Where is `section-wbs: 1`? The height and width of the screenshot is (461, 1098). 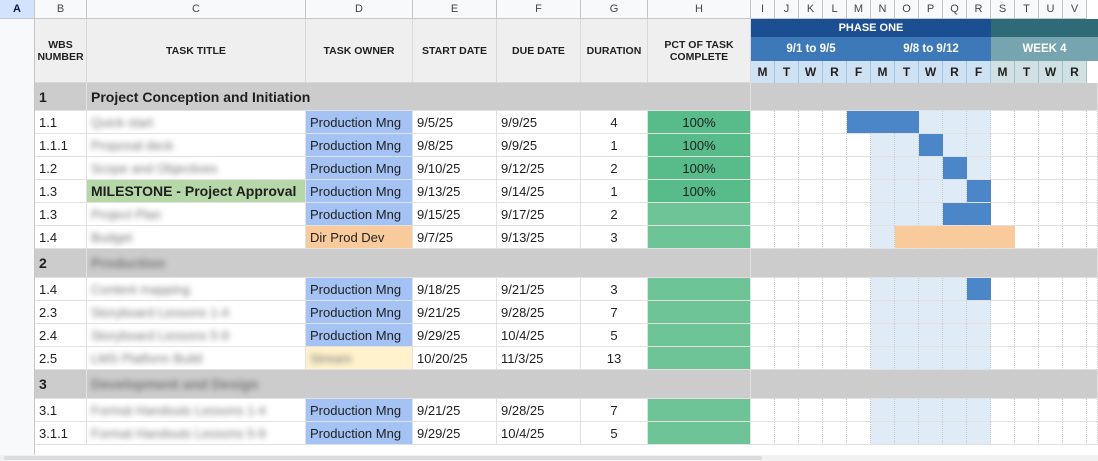
section-wbs: 1 is located at coordinates (61, 97).